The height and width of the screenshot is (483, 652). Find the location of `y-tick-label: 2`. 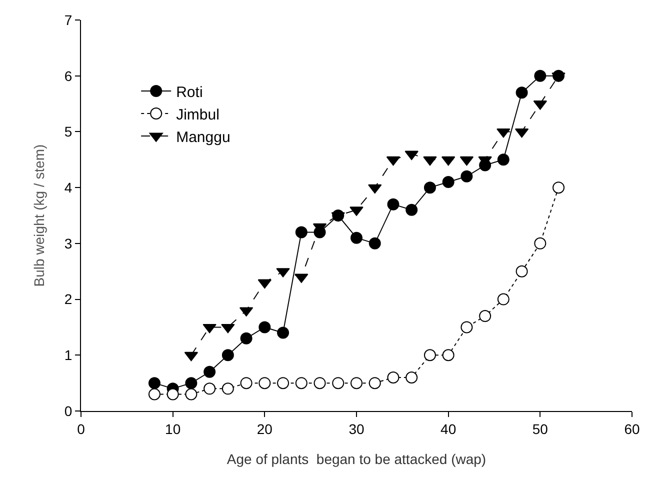

y-tick-label: 2 is located at coordinates (68, 299).